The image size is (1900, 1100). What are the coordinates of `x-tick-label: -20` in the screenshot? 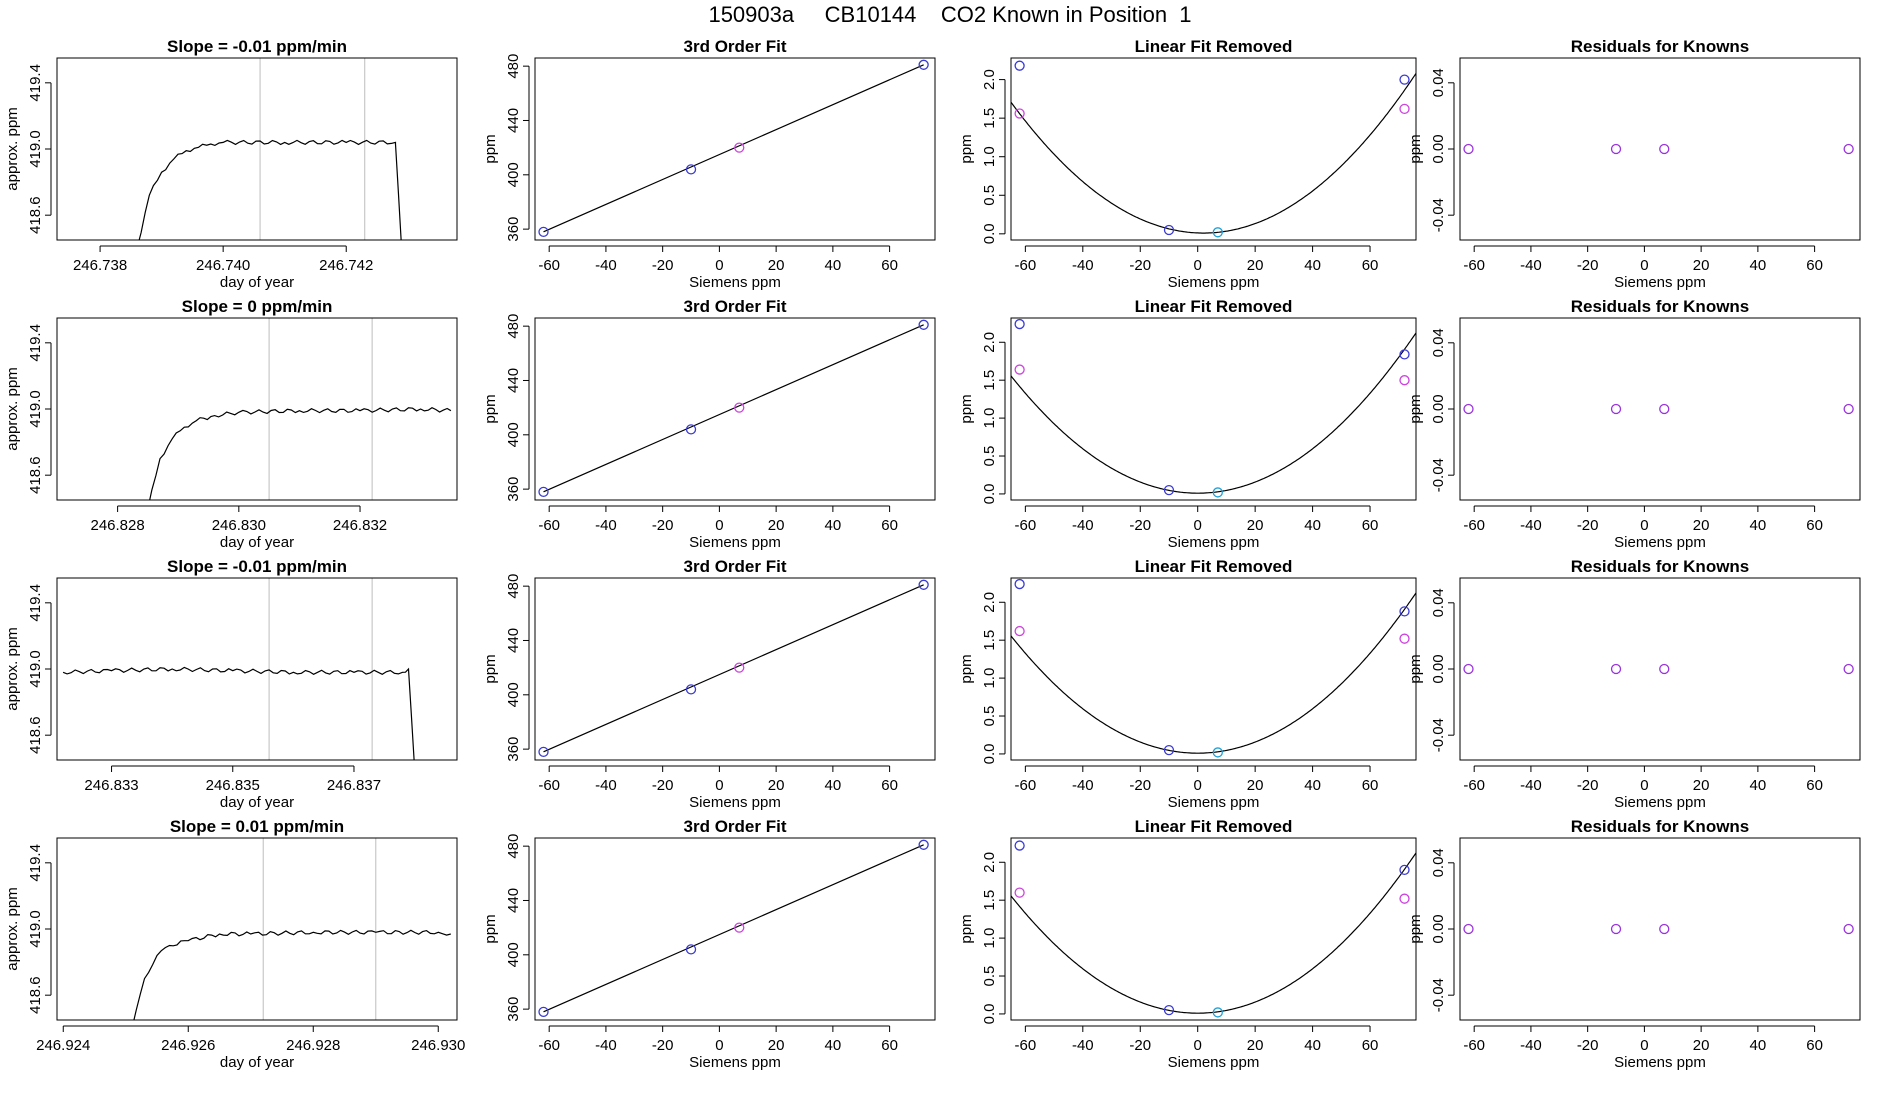 It's located at (663, 265).